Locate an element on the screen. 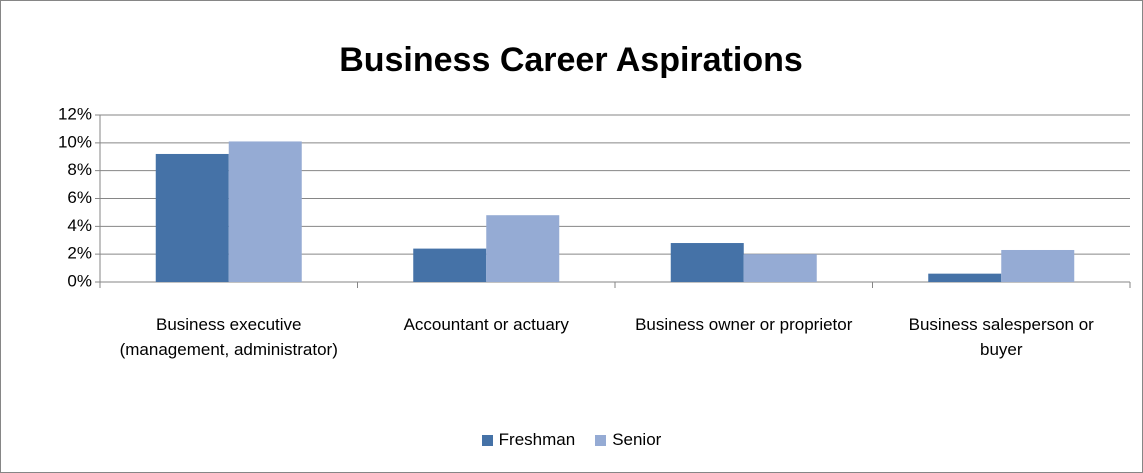  y-tick-label: 8% is located at coordinates (79, 169).